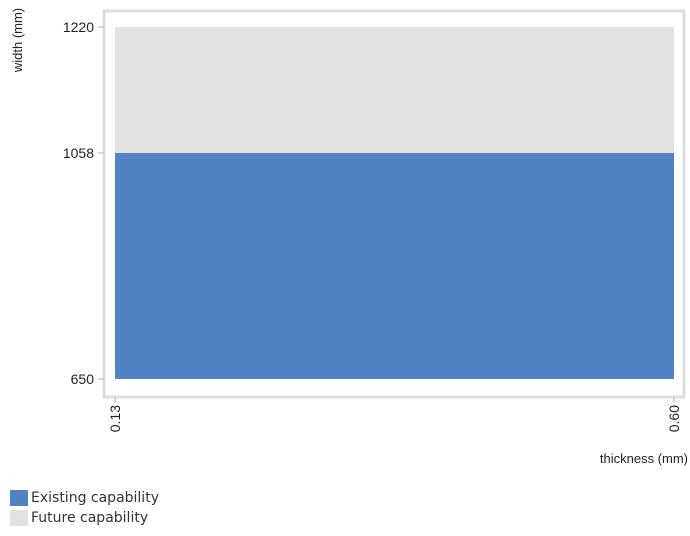 The width and height of the screenshot is (690, 536). Describe the element at coordinates (115, 418) in the screenshot. I see `x-tick-label-0: 0.13` at that location.